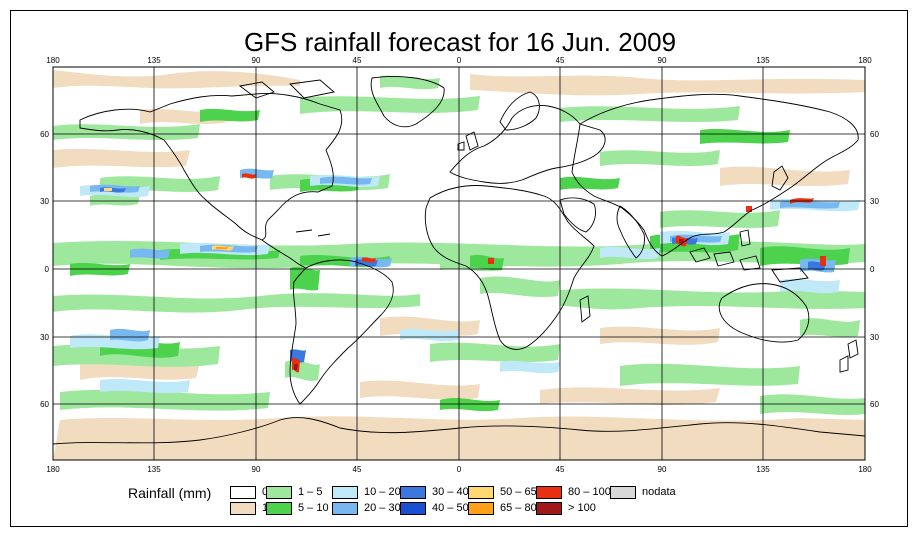 The height and width of the screenshot is (539, 920). What do you see at coordinates (566, 508) in the screenshot?
I see `legend-item-11: > 100` at bounding box center [566, 508].